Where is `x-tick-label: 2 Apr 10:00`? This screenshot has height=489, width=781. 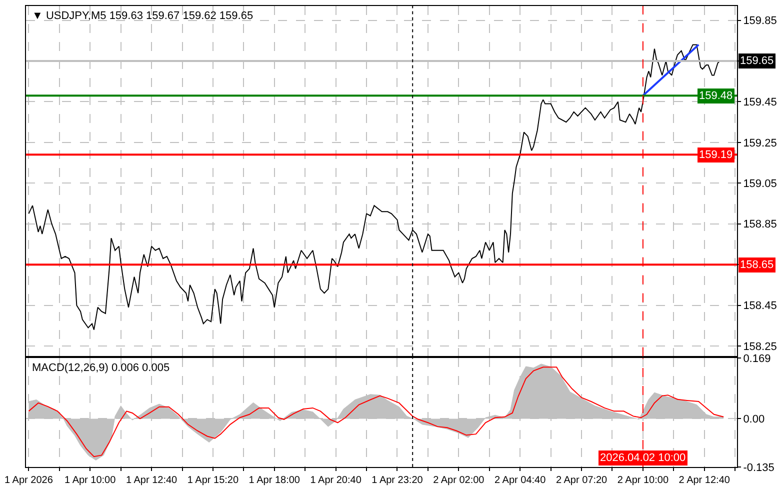
x-tick-label: 2 Apr 10:00 is located at coordinates (643, 480).